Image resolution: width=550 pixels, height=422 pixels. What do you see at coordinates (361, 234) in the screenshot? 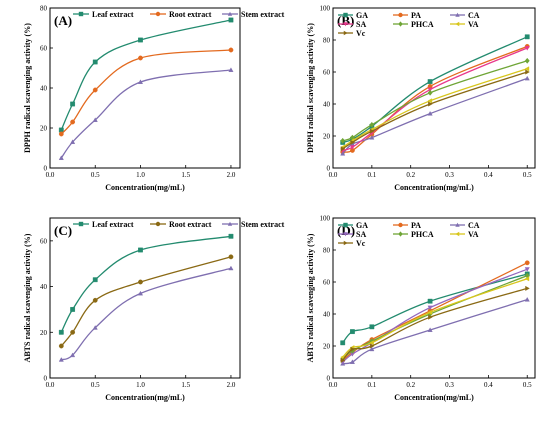
I see `legend-label: SA` at bounding box center [361, 234].